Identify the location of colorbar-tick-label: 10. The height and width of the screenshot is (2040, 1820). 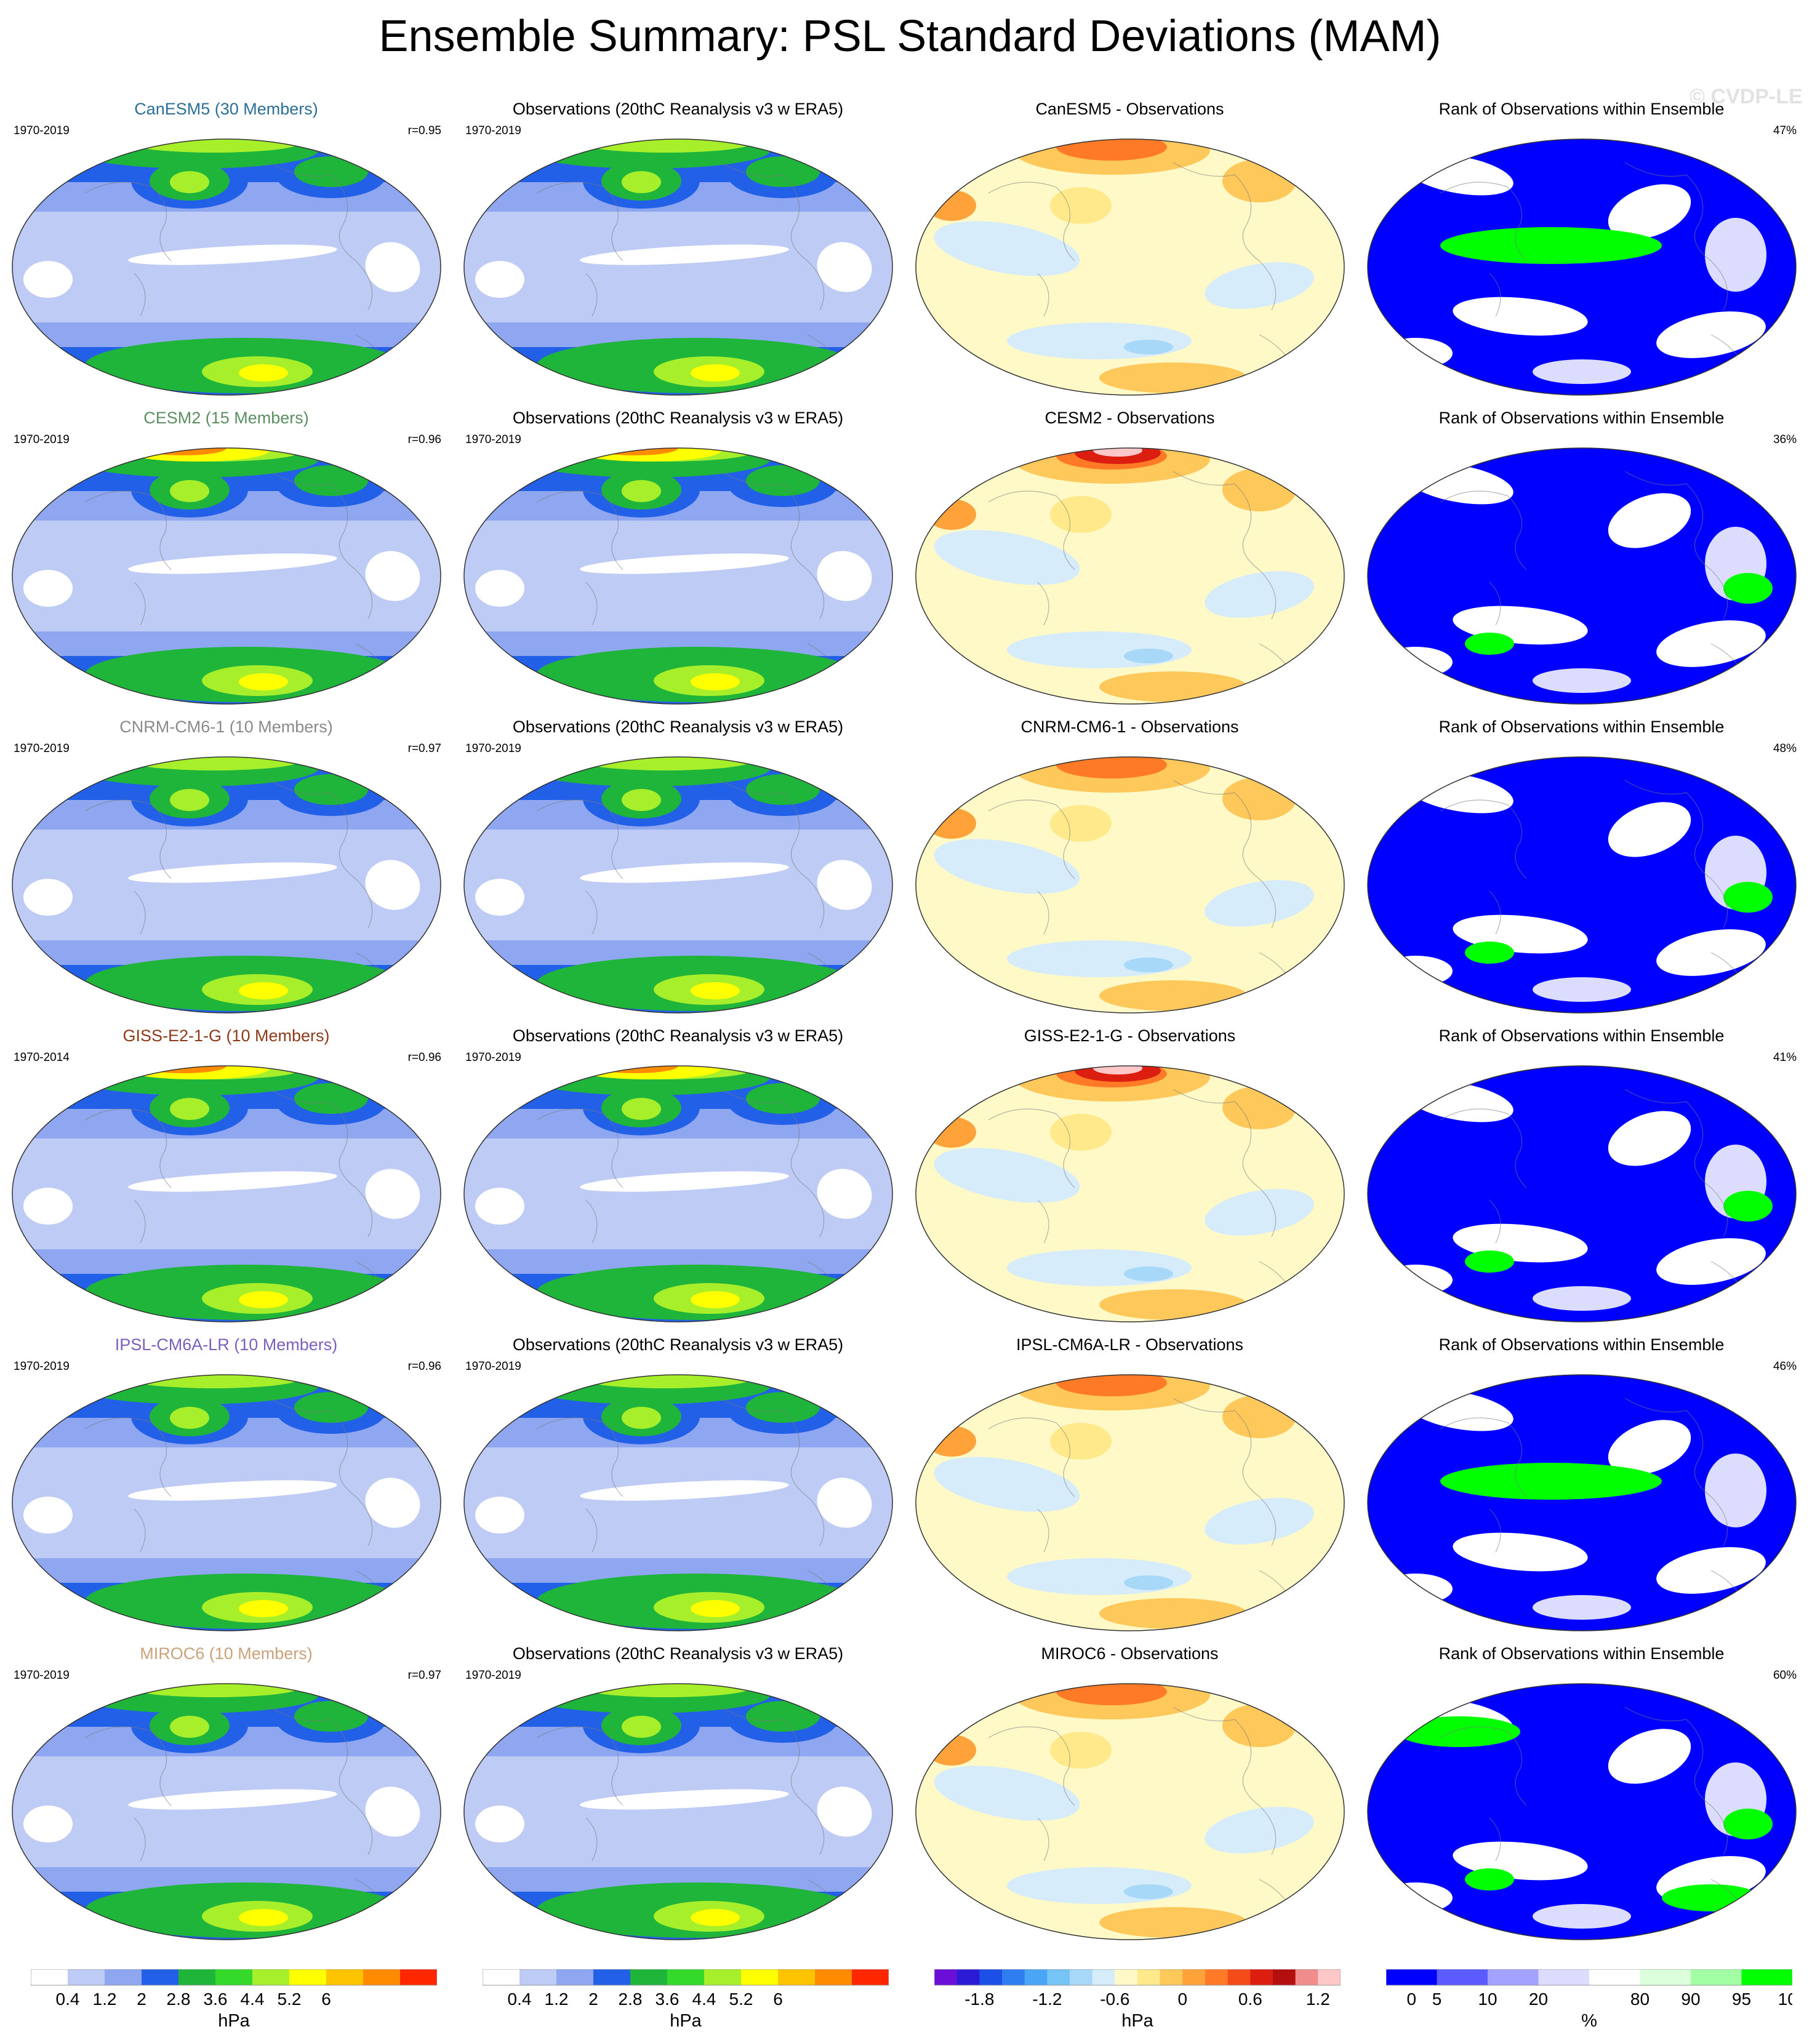
(1487, 1999).